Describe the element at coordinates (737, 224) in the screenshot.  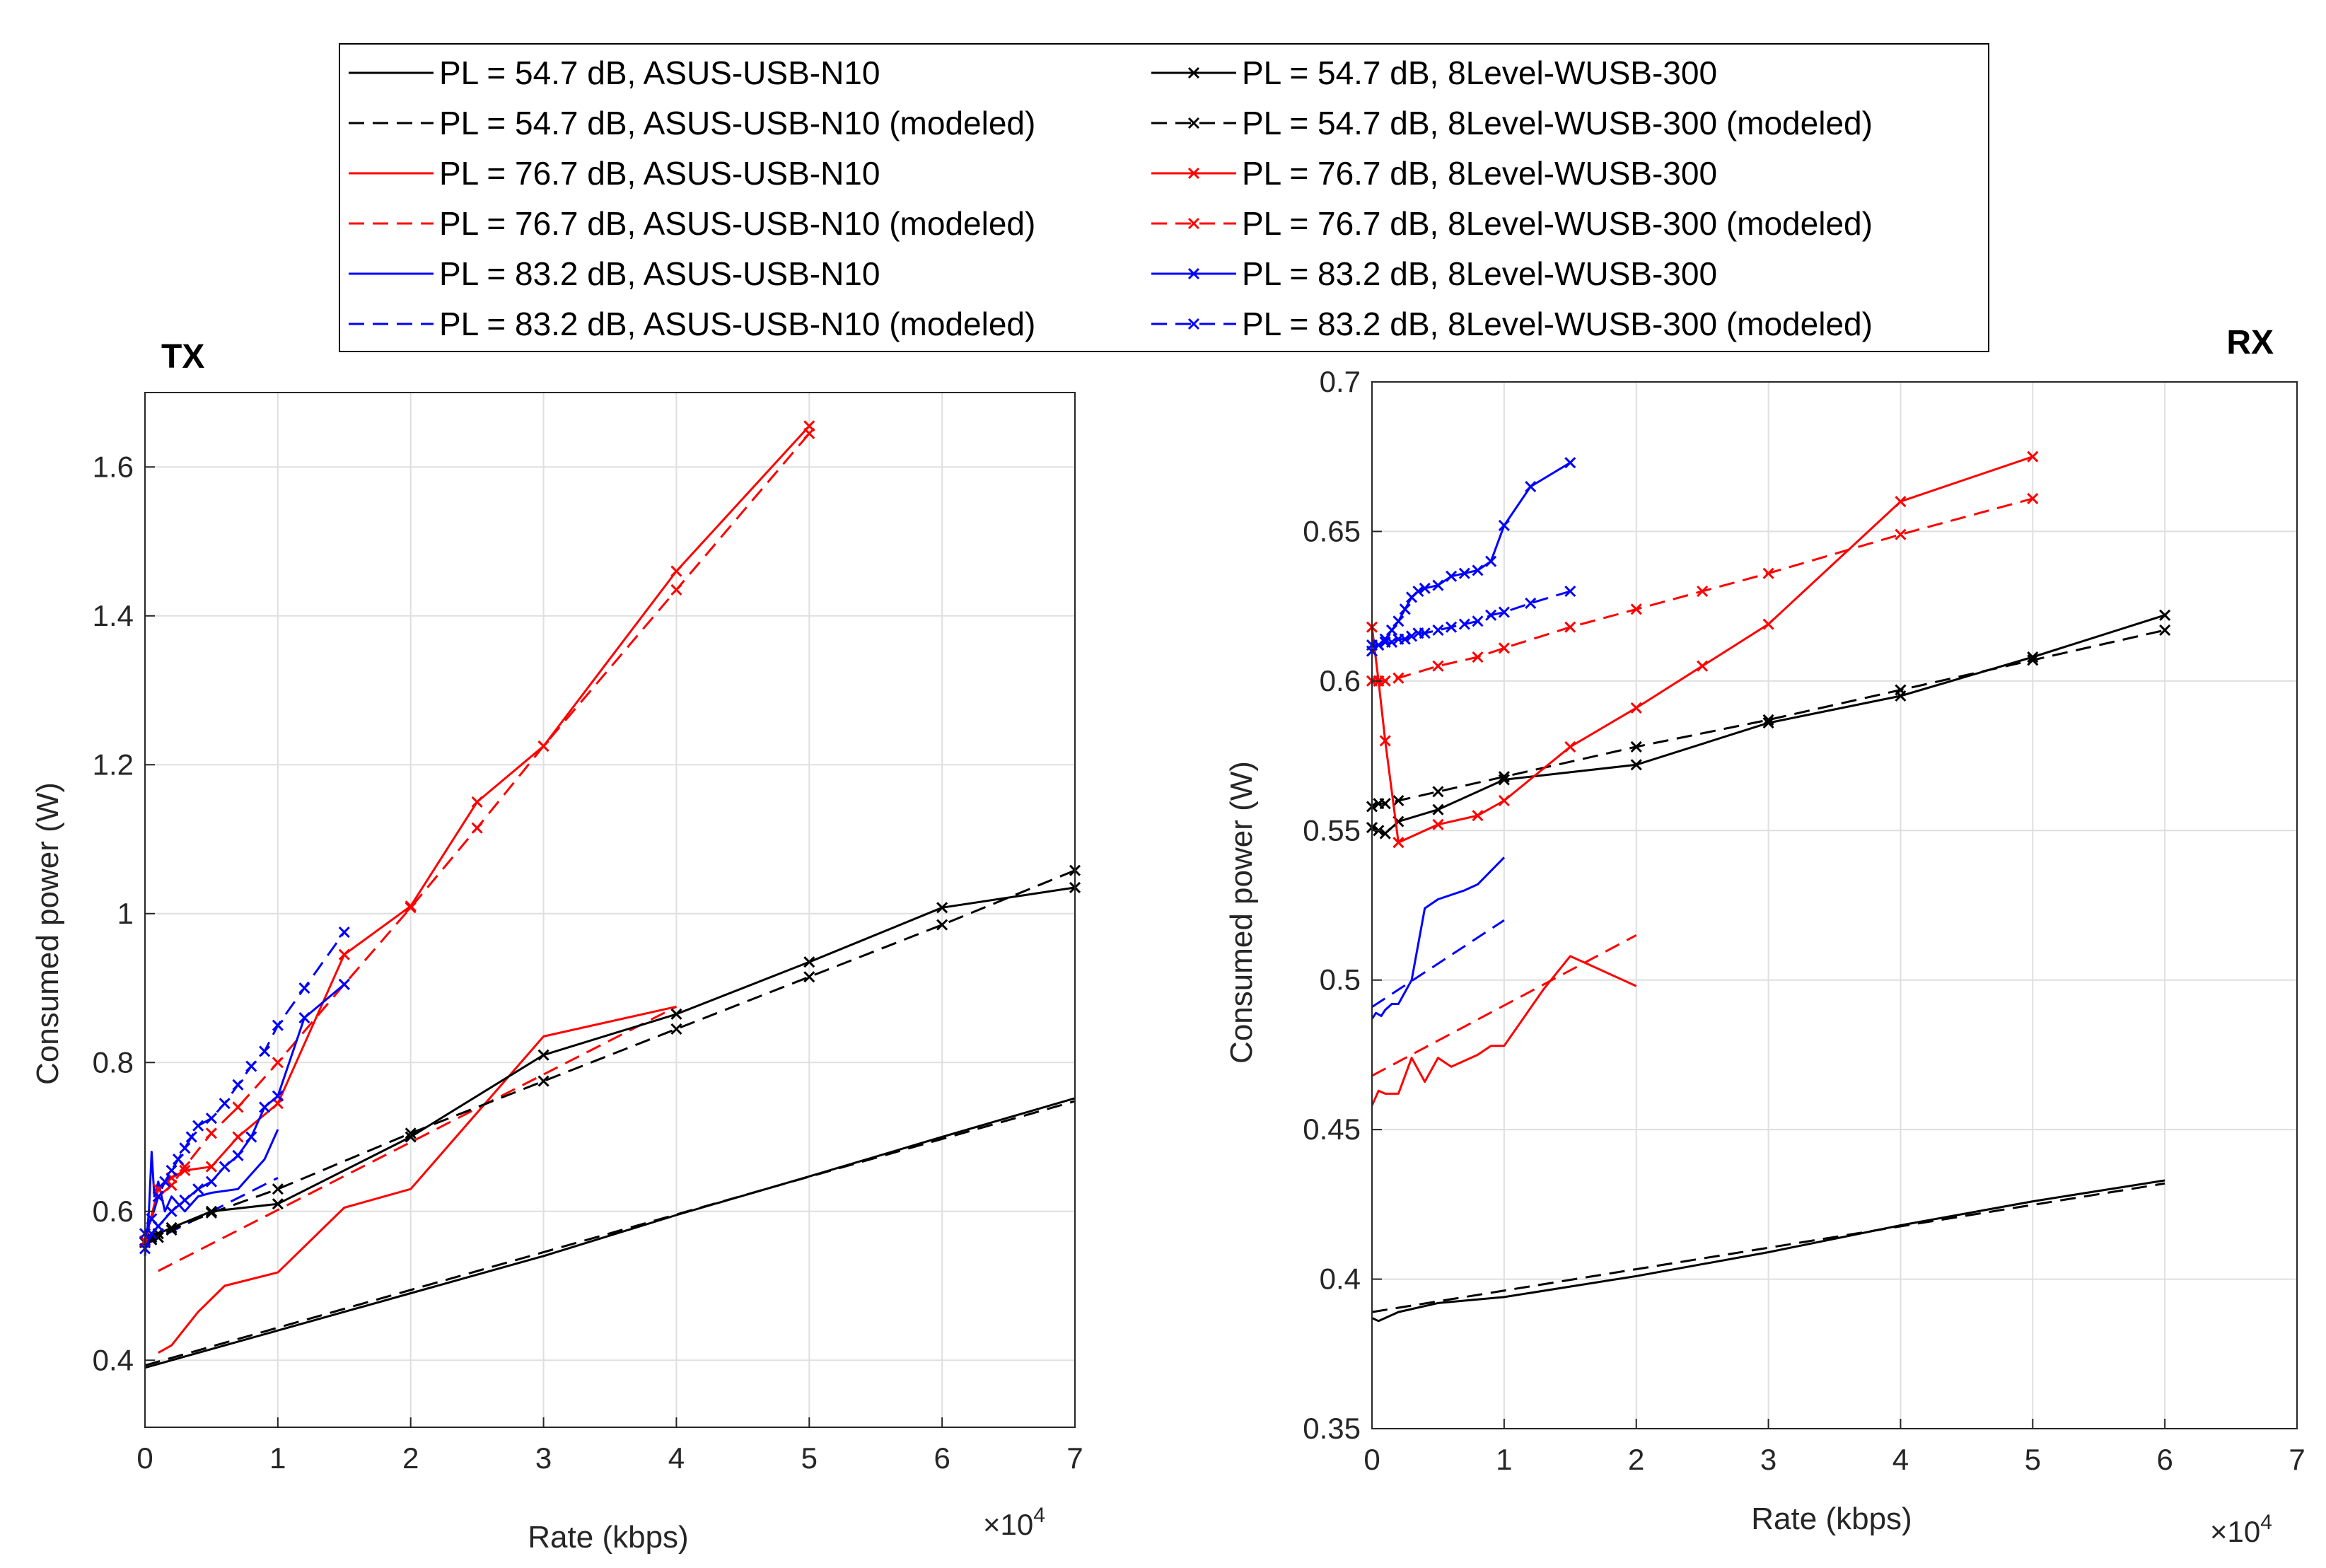
I see `legend-label-a76m: PL = 76.7 dB, ASUS-USB-N10 (modeled)` at that location.